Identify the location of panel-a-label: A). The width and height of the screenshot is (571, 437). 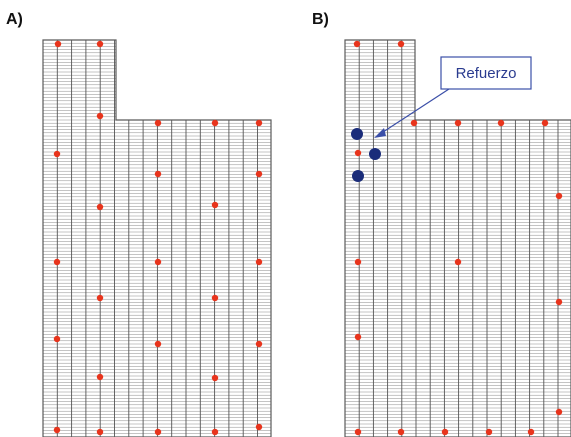
(14, 19).